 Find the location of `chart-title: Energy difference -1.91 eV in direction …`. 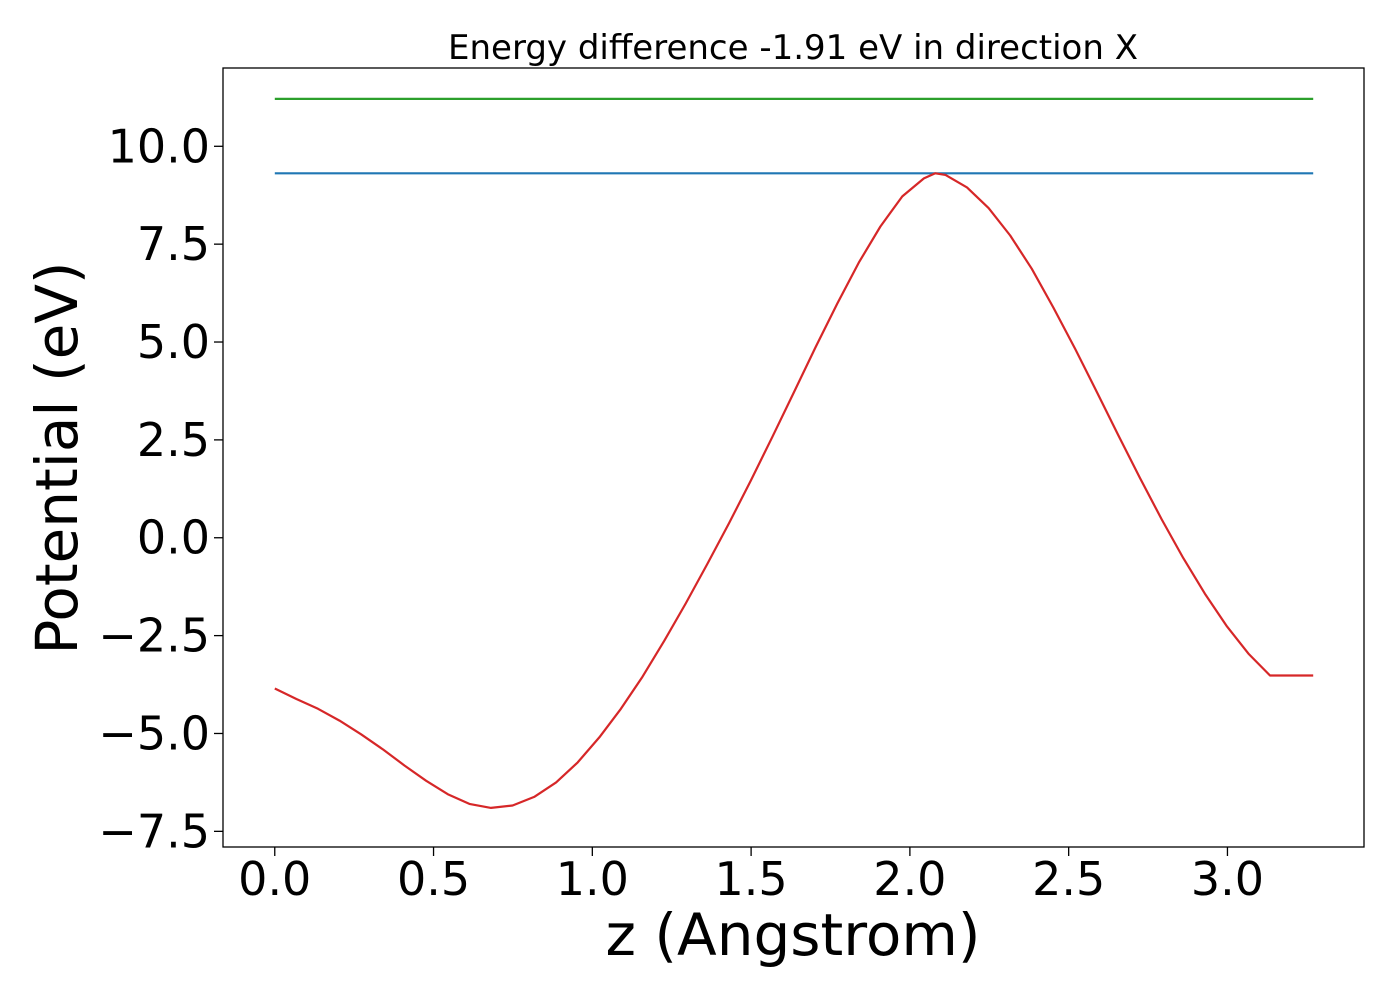

chart-title: Energy difference -1.91 eV in direction … is located at coordinates (793, 48).